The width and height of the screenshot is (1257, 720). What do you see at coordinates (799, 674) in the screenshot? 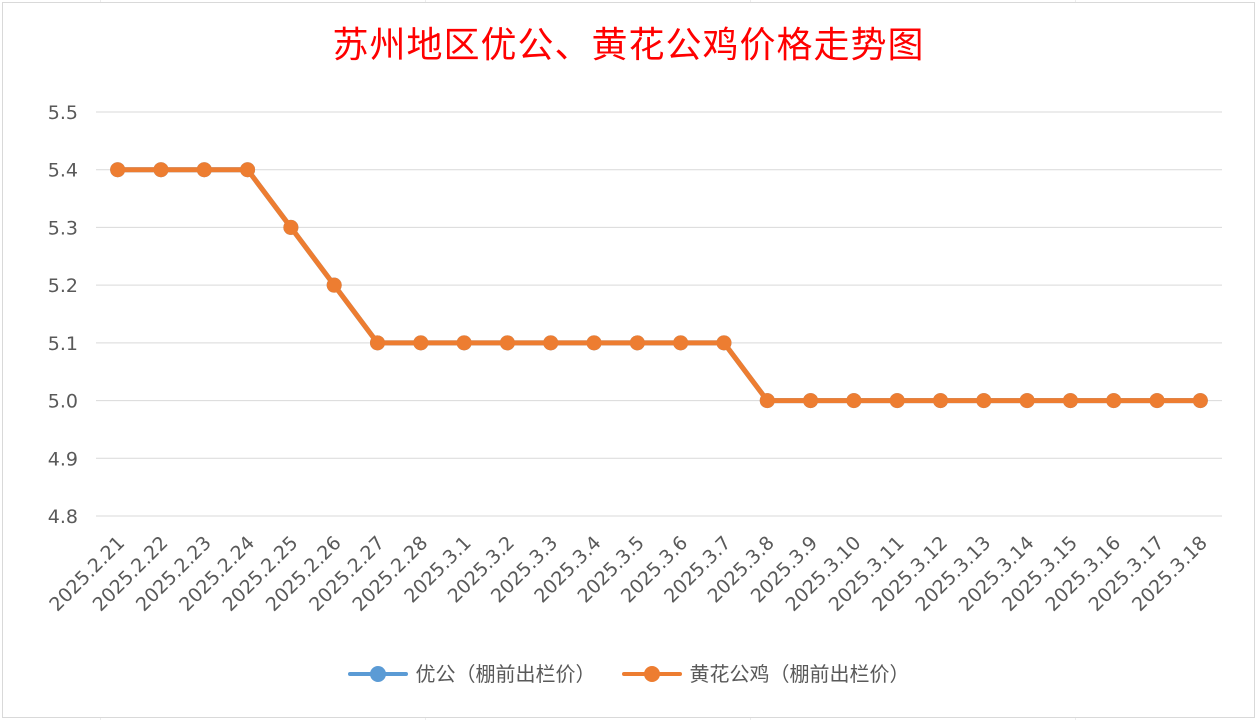
I see `legend-label-huanghua: 黄花公鸡（棚前出栏价）` at bounding box center [799, 674].